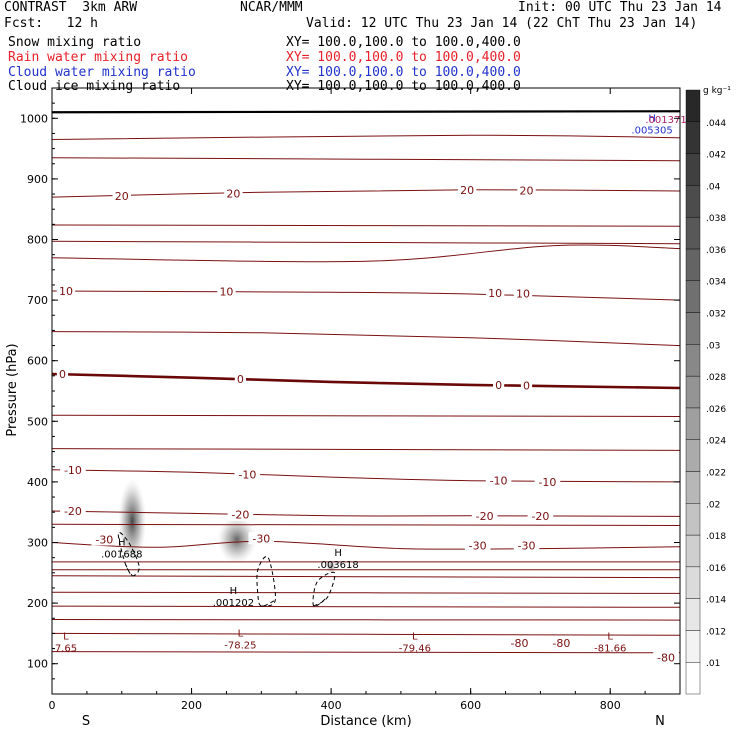 The width and height of the screenshot is (740, 740). Describe the element at coordinates (716, 442) in the screenshot. I see `colorbar-tick-label: .024` at that location.